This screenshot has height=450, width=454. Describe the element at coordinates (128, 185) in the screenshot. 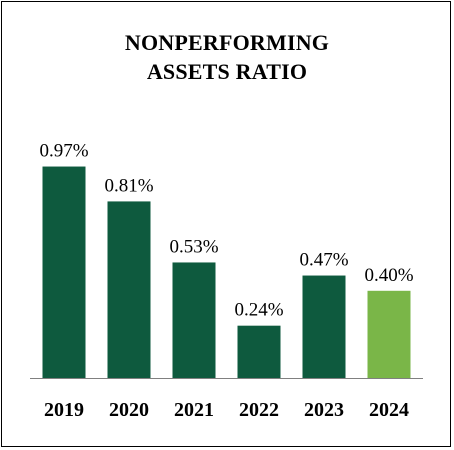

I see `value-label-2020: 0.81%` at that location.